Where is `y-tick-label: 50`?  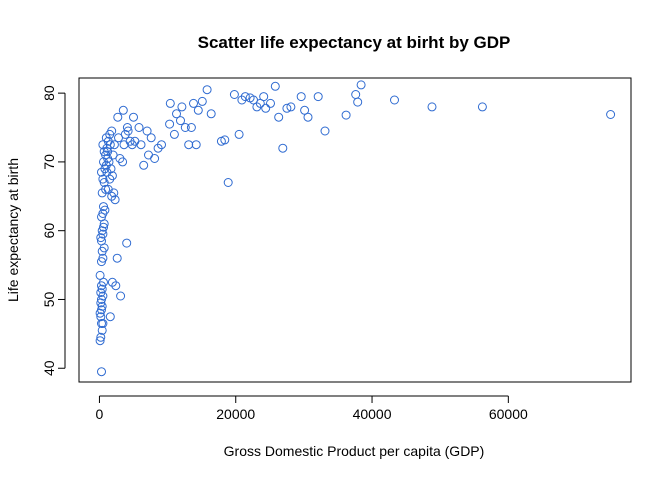
y-tick-label: 50 is located at coordinates (49, 299).